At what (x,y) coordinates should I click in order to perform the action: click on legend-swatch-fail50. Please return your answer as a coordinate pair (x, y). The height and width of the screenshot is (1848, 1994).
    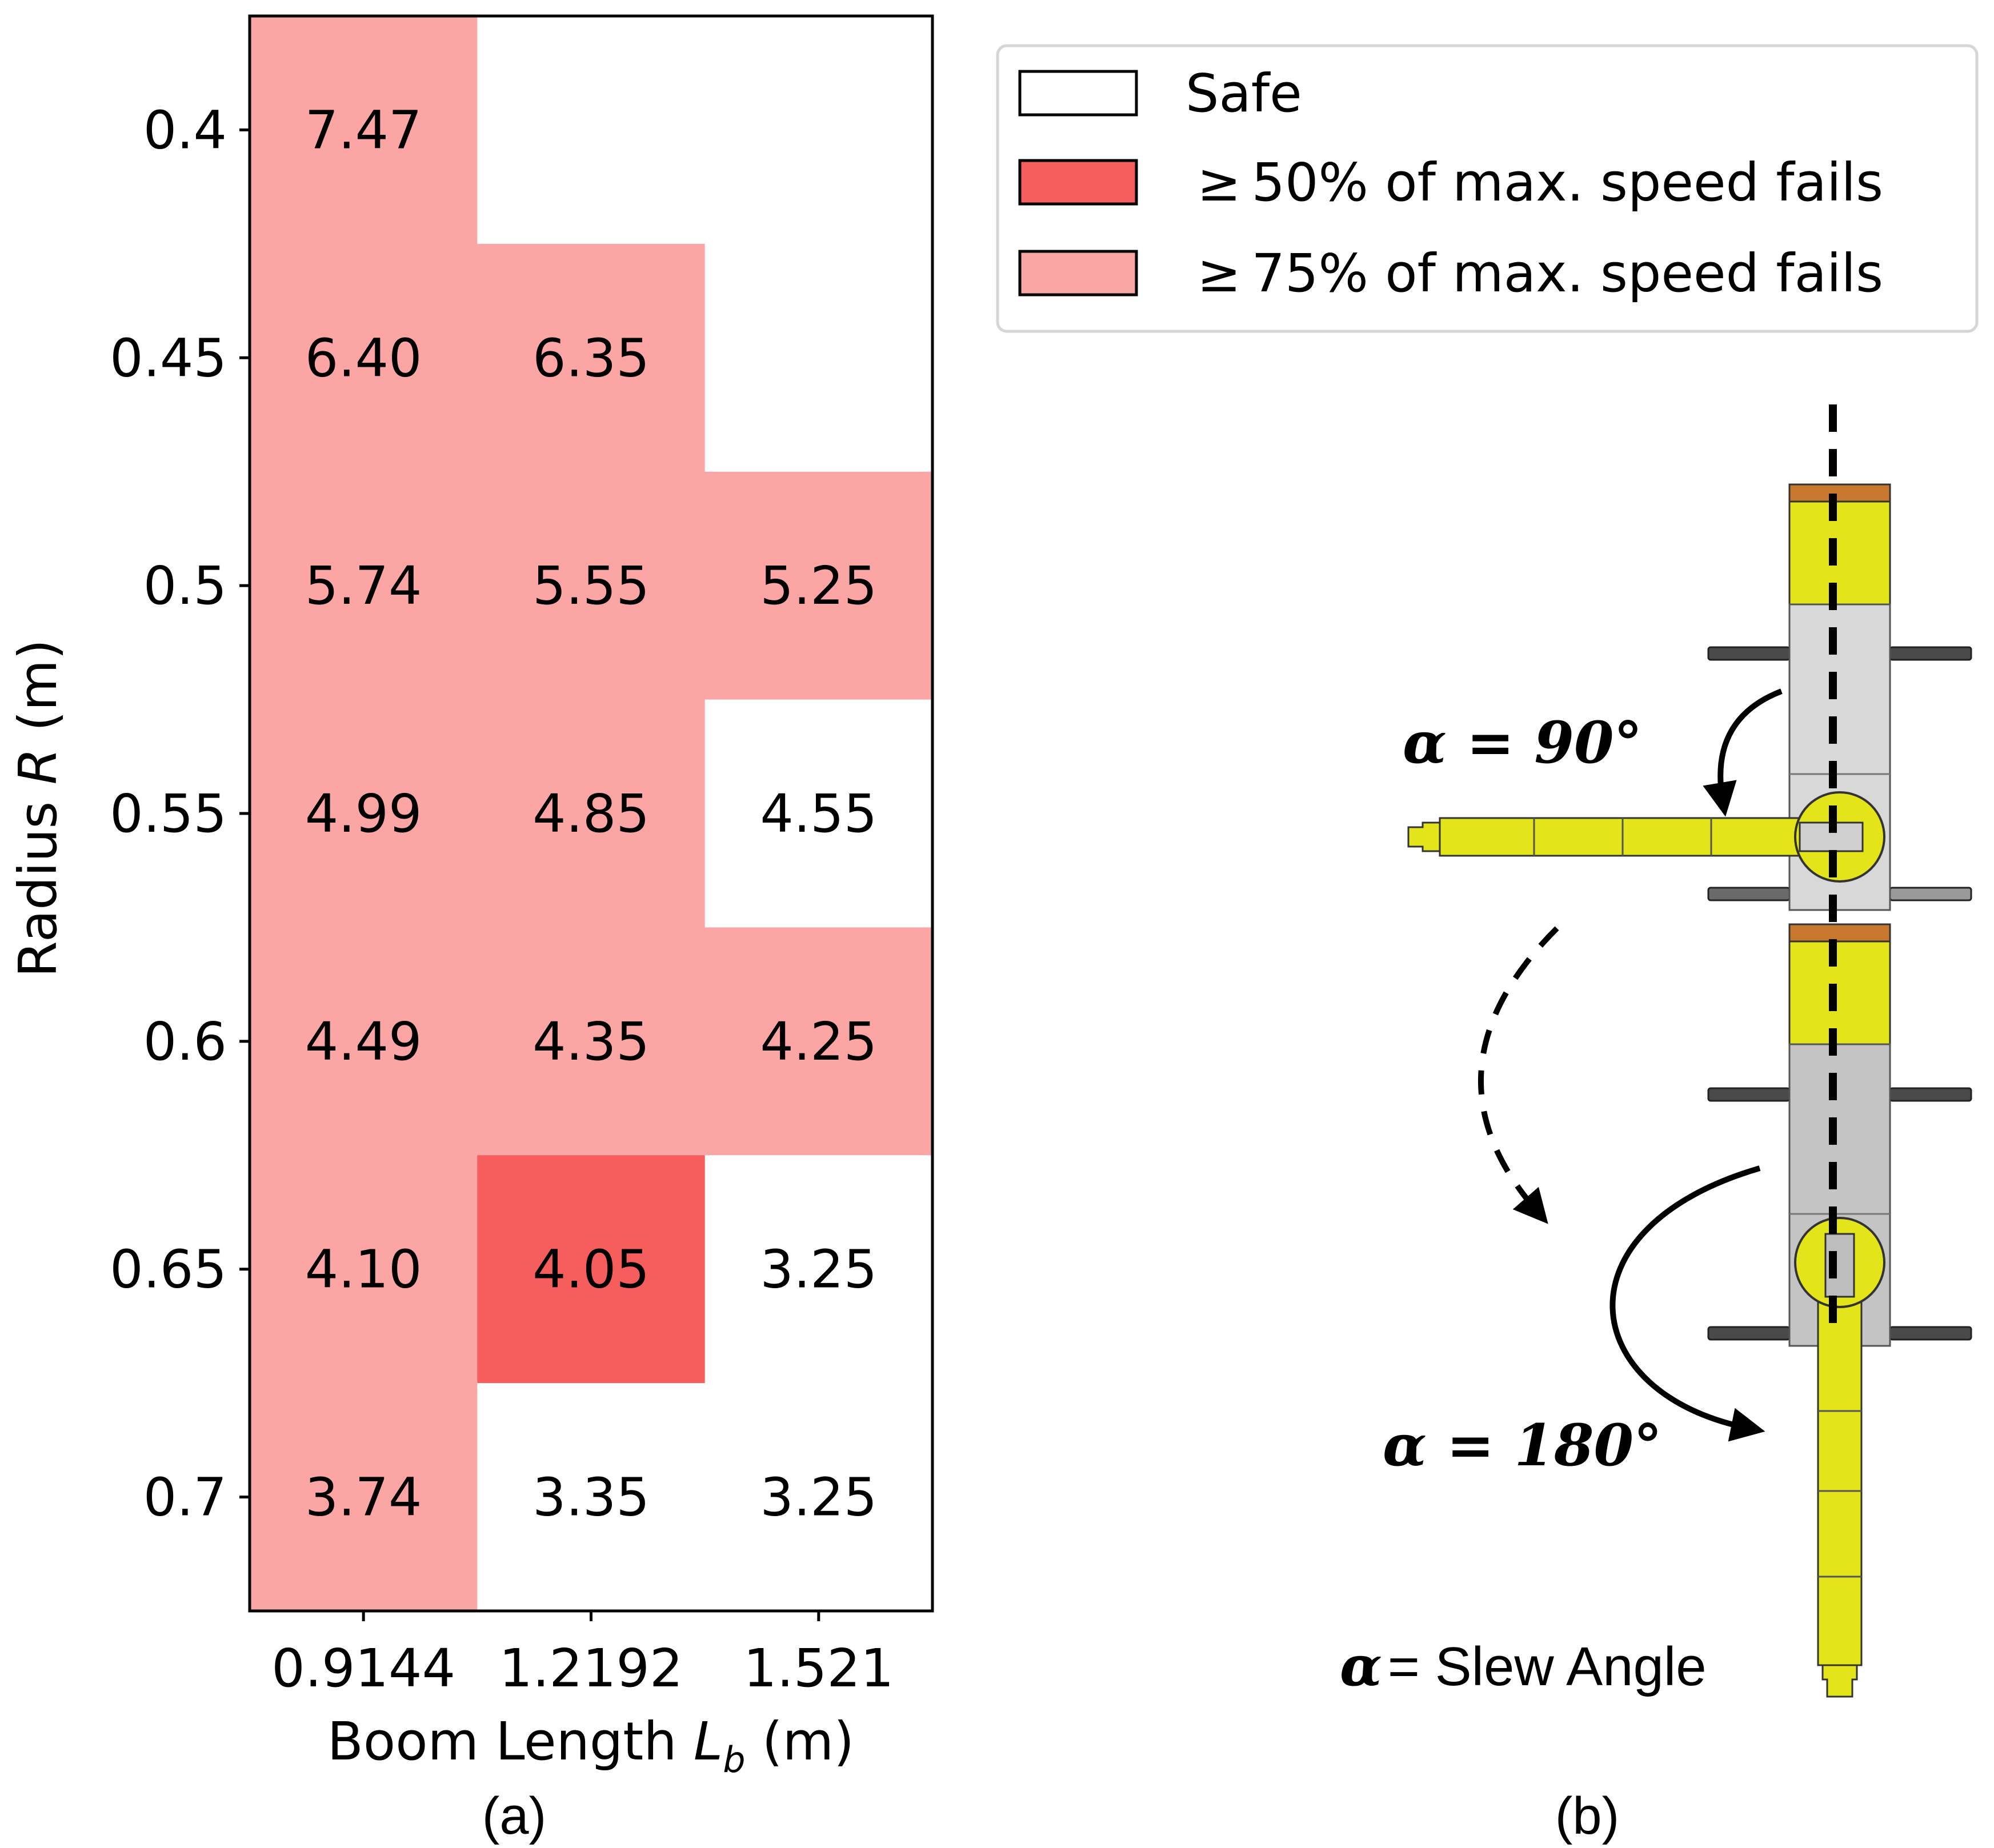
    Looking at the image, I should click on (1078, 182).